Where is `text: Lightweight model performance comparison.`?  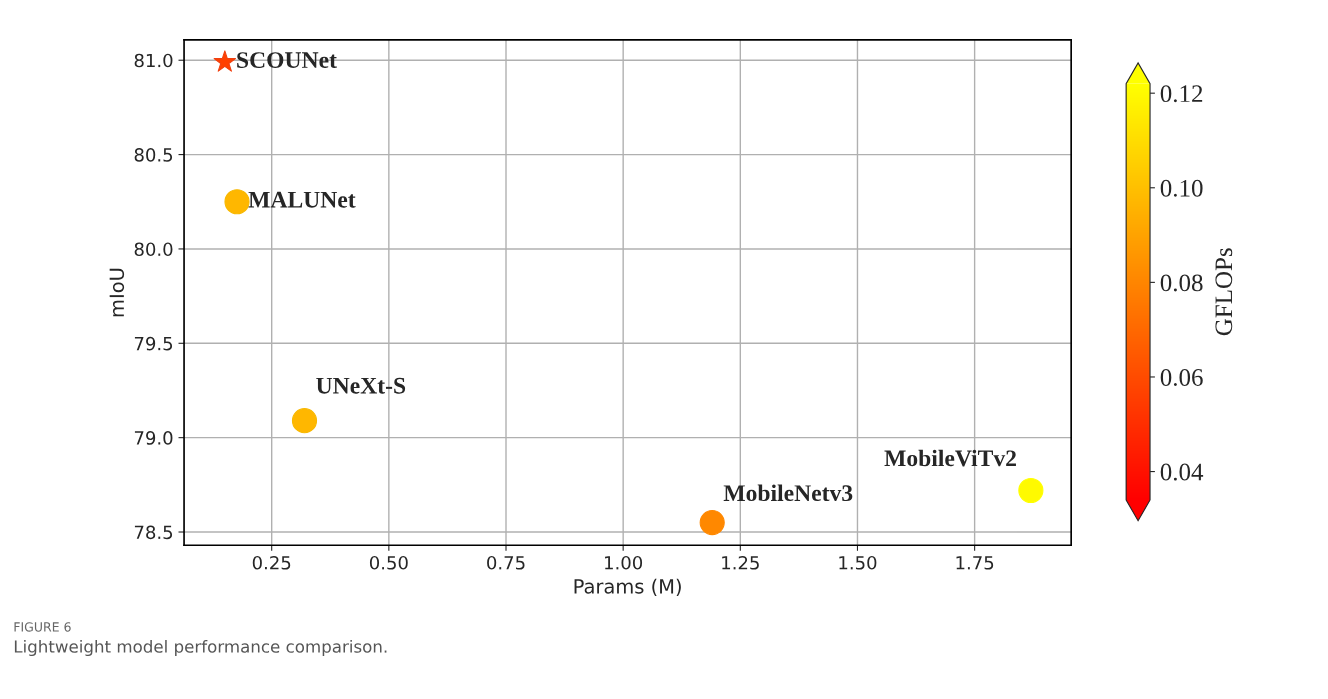
text: Lightweight model performance comparison. is located at coordinates (200, 648).